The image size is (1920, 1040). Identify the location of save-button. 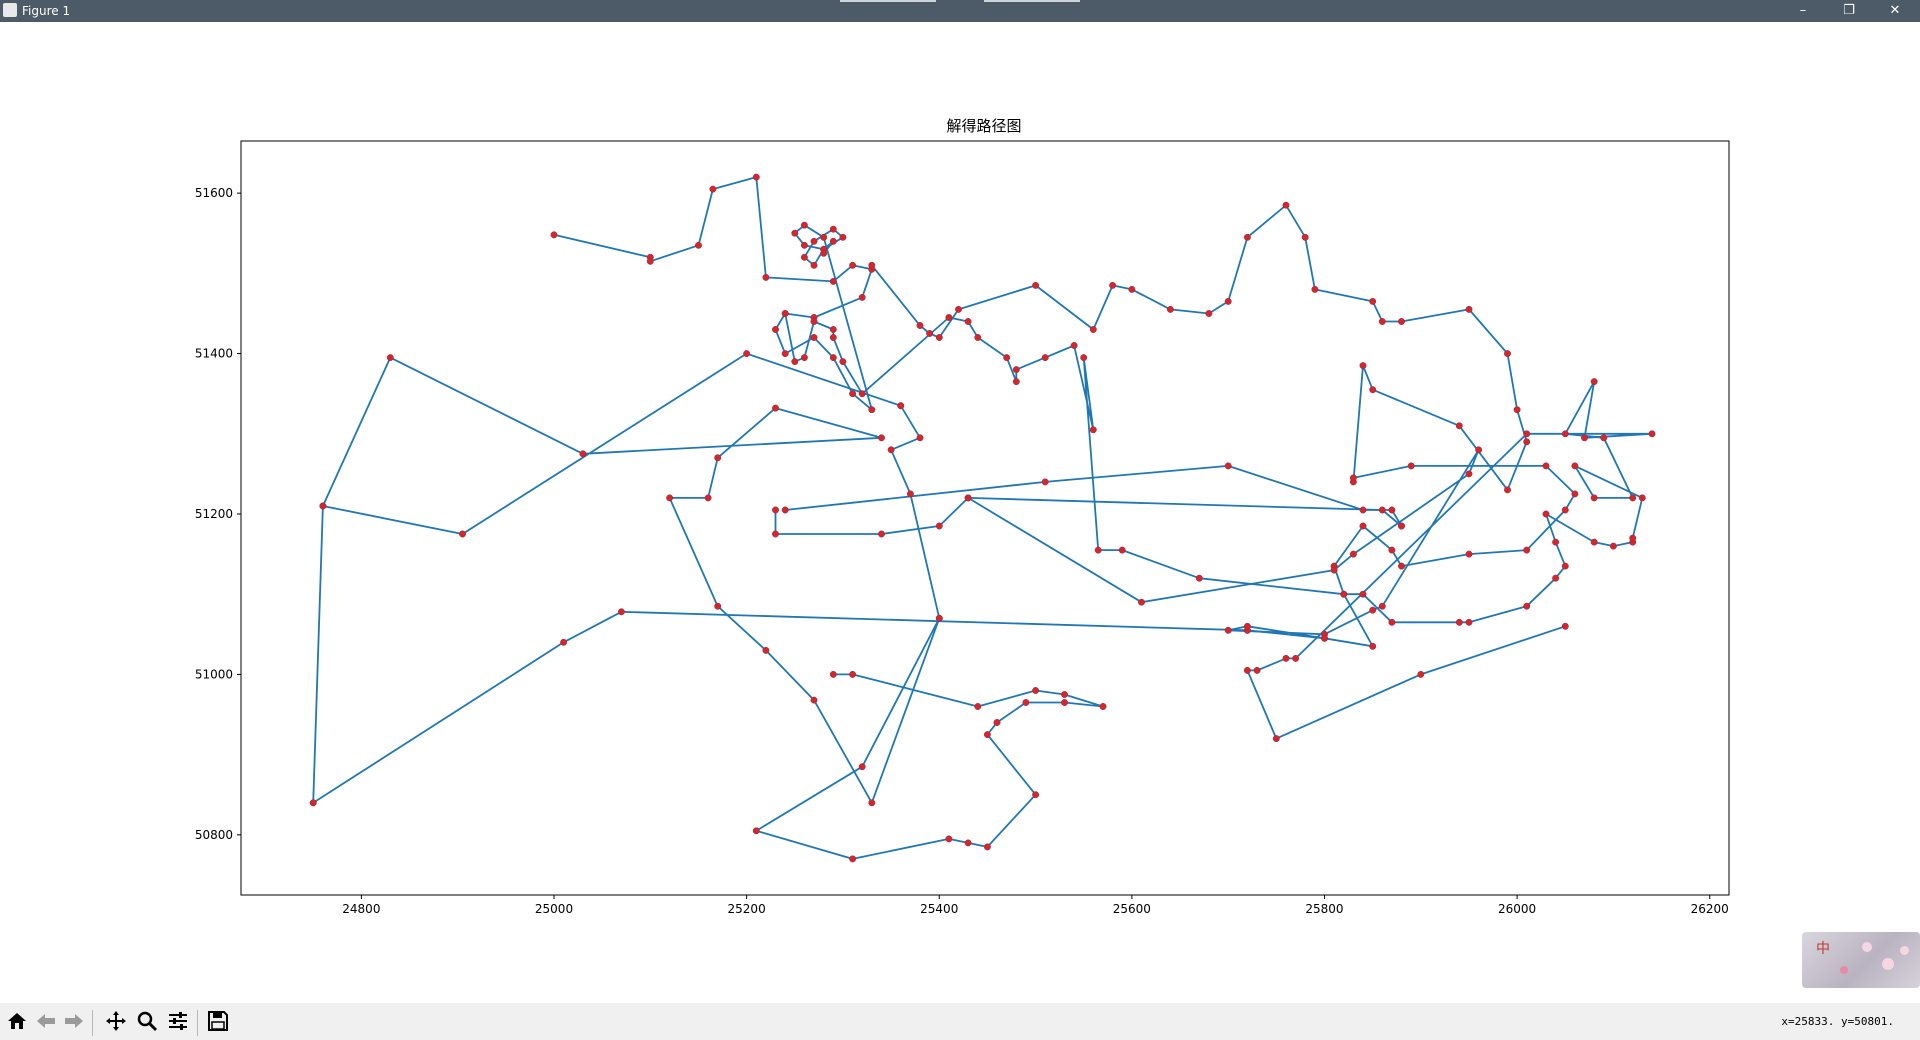
(218, 1023).